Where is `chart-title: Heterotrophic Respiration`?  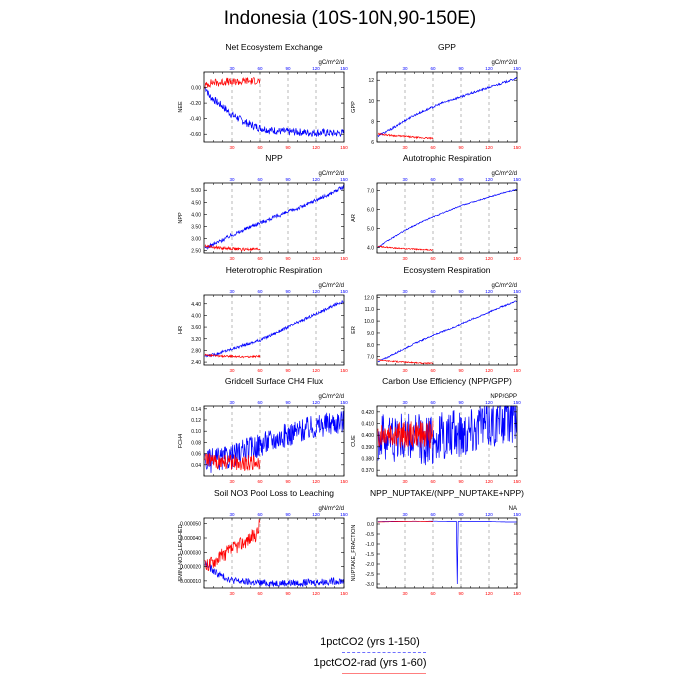
chart-title: Heterotrophic Respiration is located at coordinates (274, 270).